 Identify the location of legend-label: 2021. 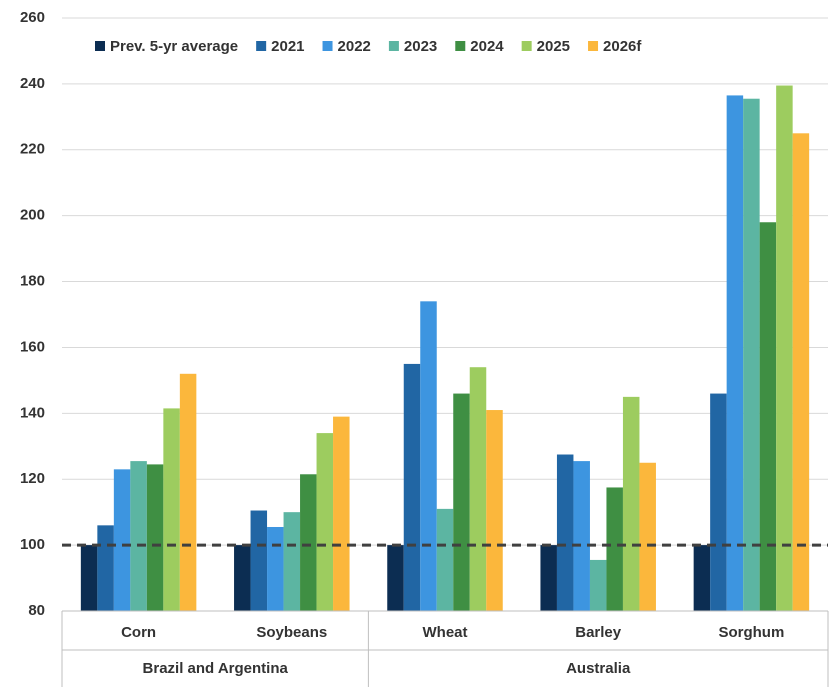
(287, 46).